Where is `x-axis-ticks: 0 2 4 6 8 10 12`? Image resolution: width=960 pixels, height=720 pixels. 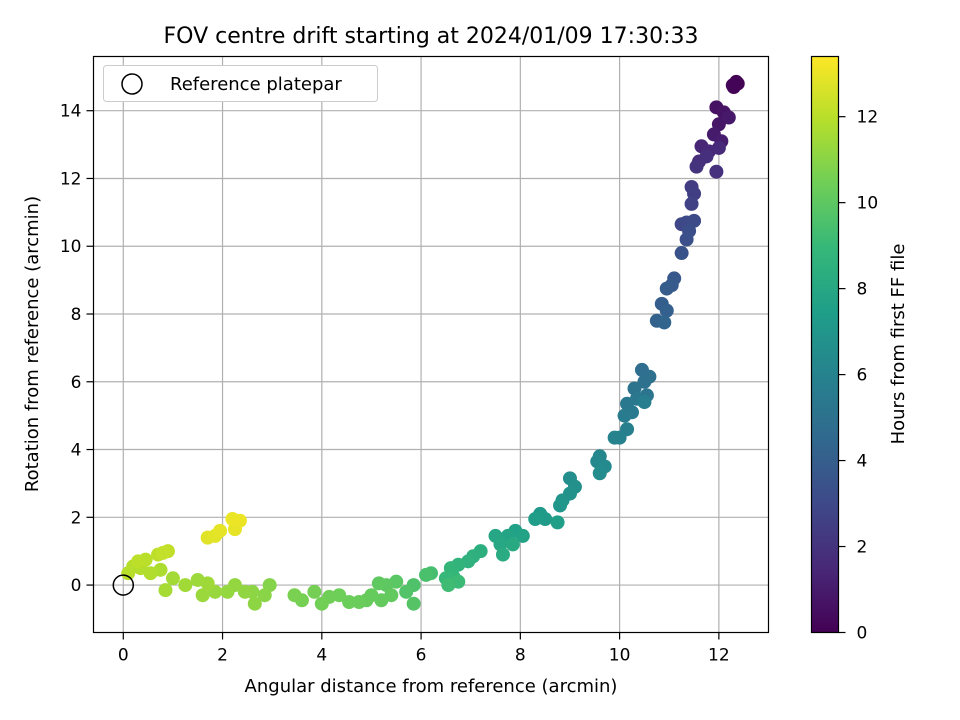
x-axis-ticks: 0 2 4 6 8 10 12 is located at coordinates (424, 649).